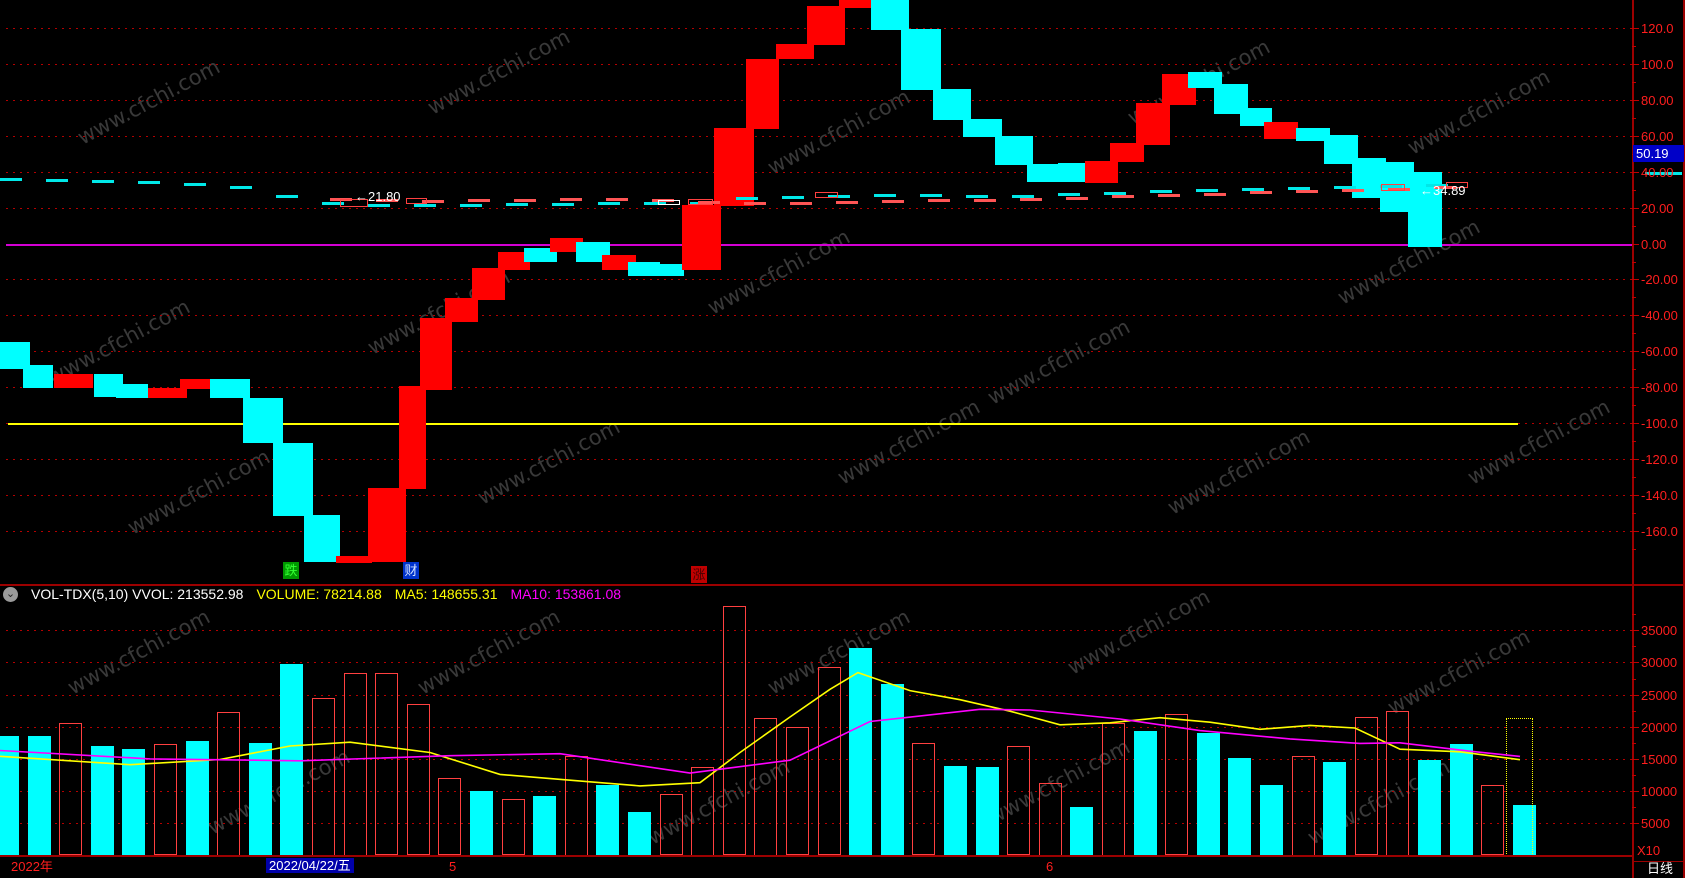 The height and width of the screenshot is (878, 1685). I want to click on axis-vertical-line, so click(1633, 439).